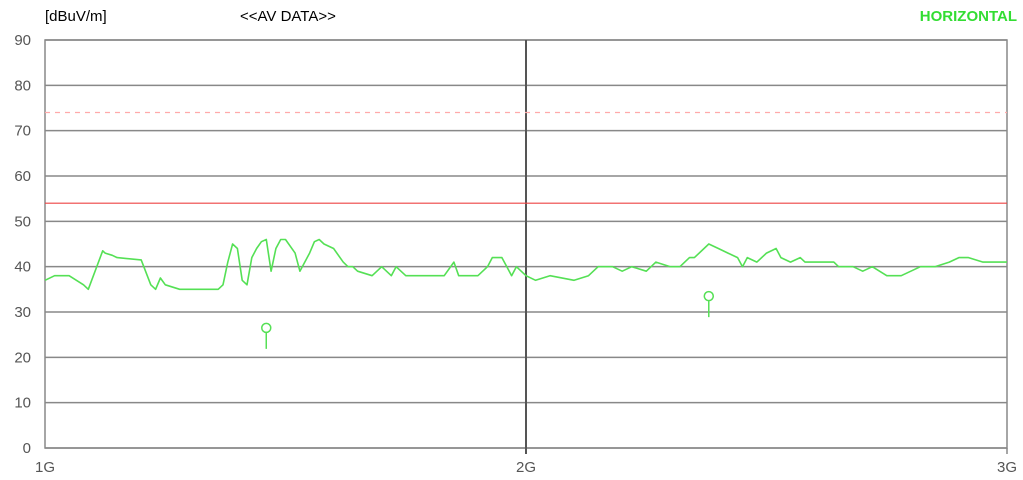 This screenshot has height=480, width=1023. I want to click on y-tick-label: 70, so click(22, 131).